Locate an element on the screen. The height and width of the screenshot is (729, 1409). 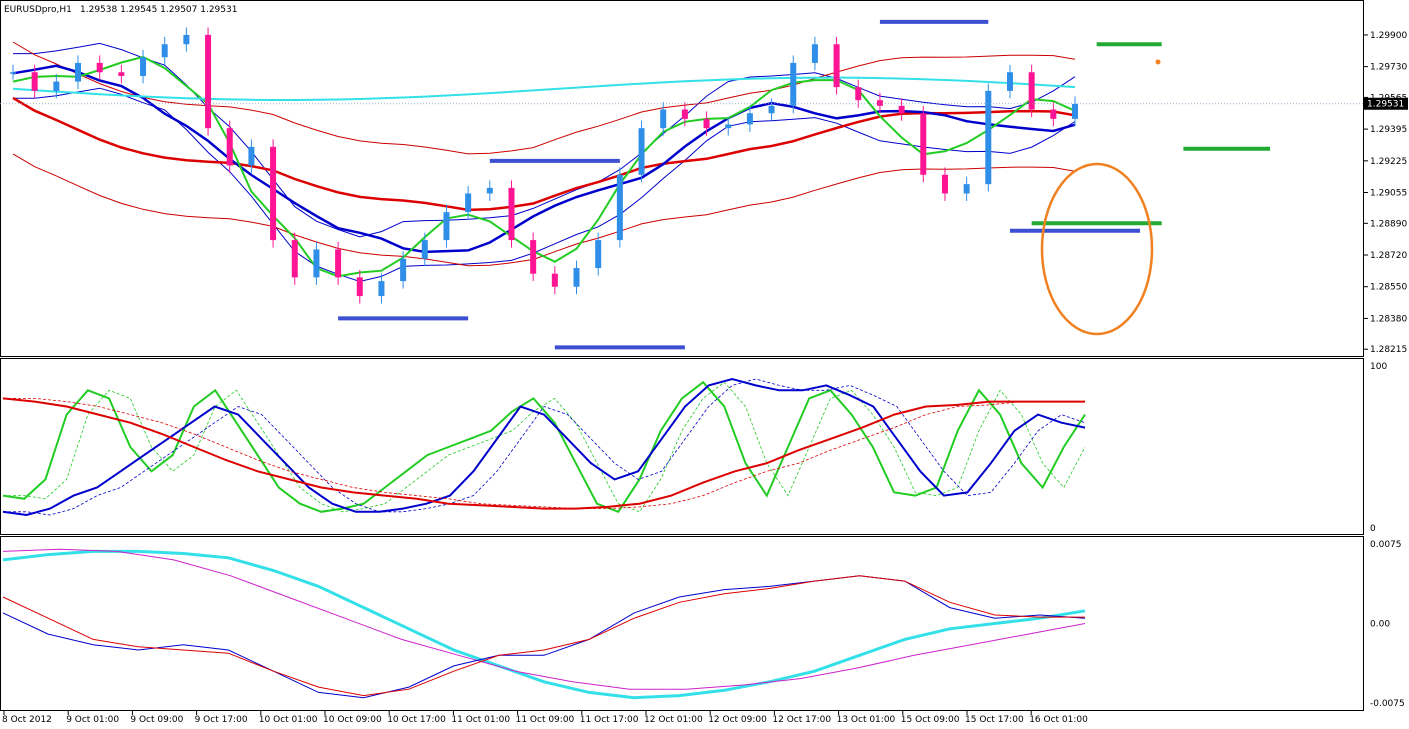
macd-axis-label: 0.0075 is located at coordinates (1386, 545).